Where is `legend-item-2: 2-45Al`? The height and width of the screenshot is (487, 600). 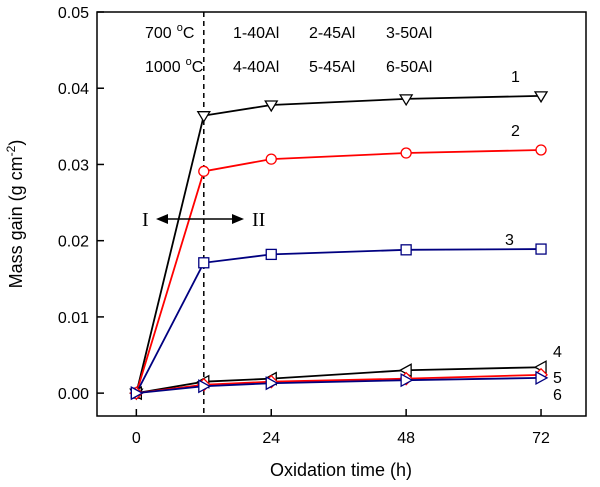 legend-item-2: 2-45Al is located at coordinates (332, 33).